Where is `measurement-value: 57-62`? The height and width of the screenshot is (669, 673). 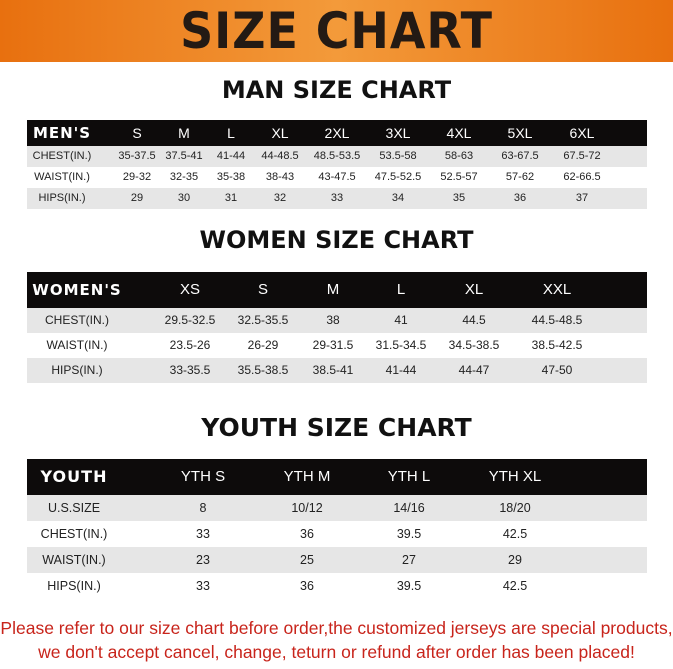
measurement-value: 57-62 is located at coordinates (520, 177).